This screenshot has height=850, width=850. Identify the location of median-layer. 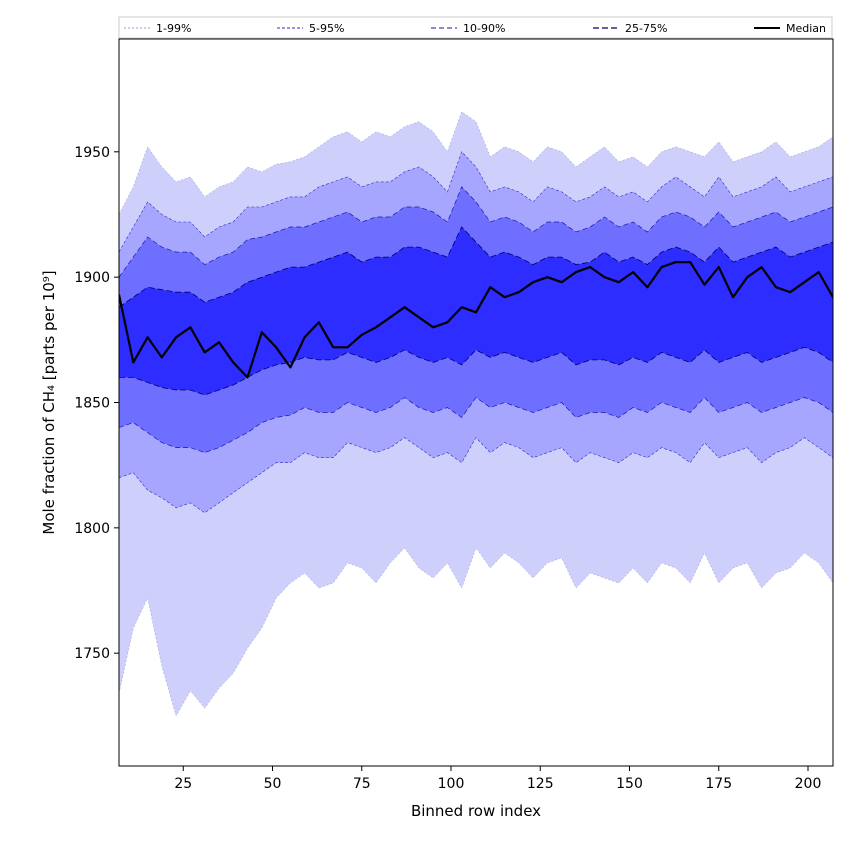
(476, 320).